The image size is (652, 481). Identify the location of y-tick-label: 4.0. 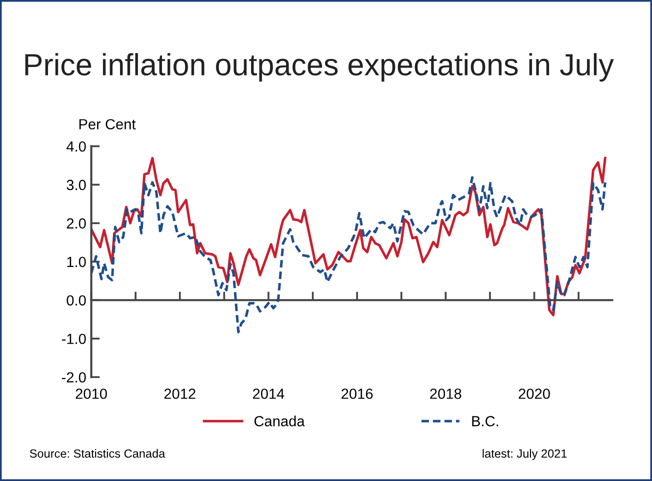
(76, 146).